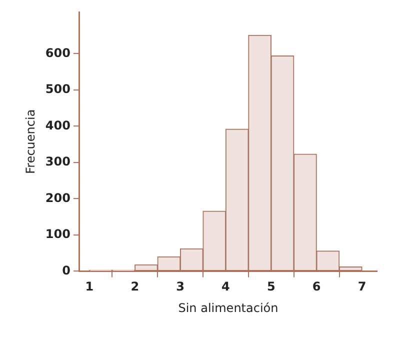  What do you see at coordinates (57, 89) in the screenshot?
I see `y-tick-label: 500` at bounding box center [57, 89].